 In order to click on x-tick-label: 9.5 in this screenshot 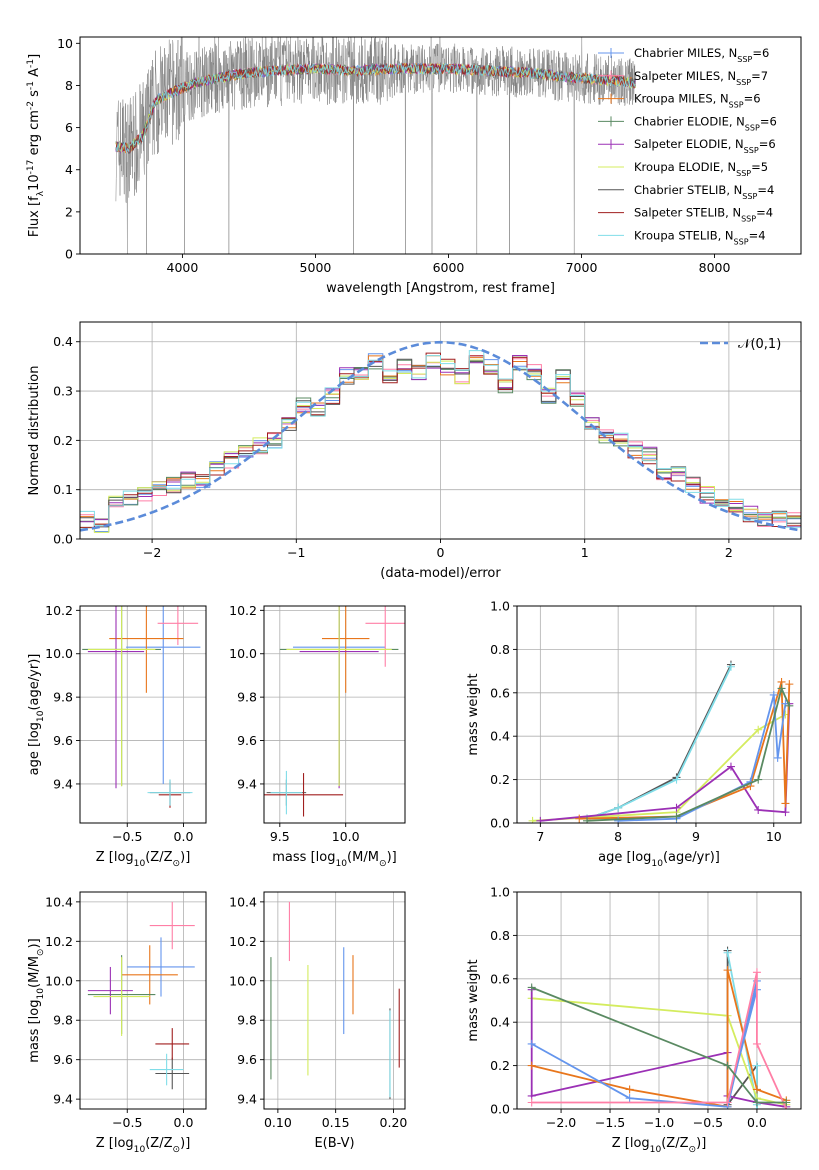, I will do `click(280, 836)`.